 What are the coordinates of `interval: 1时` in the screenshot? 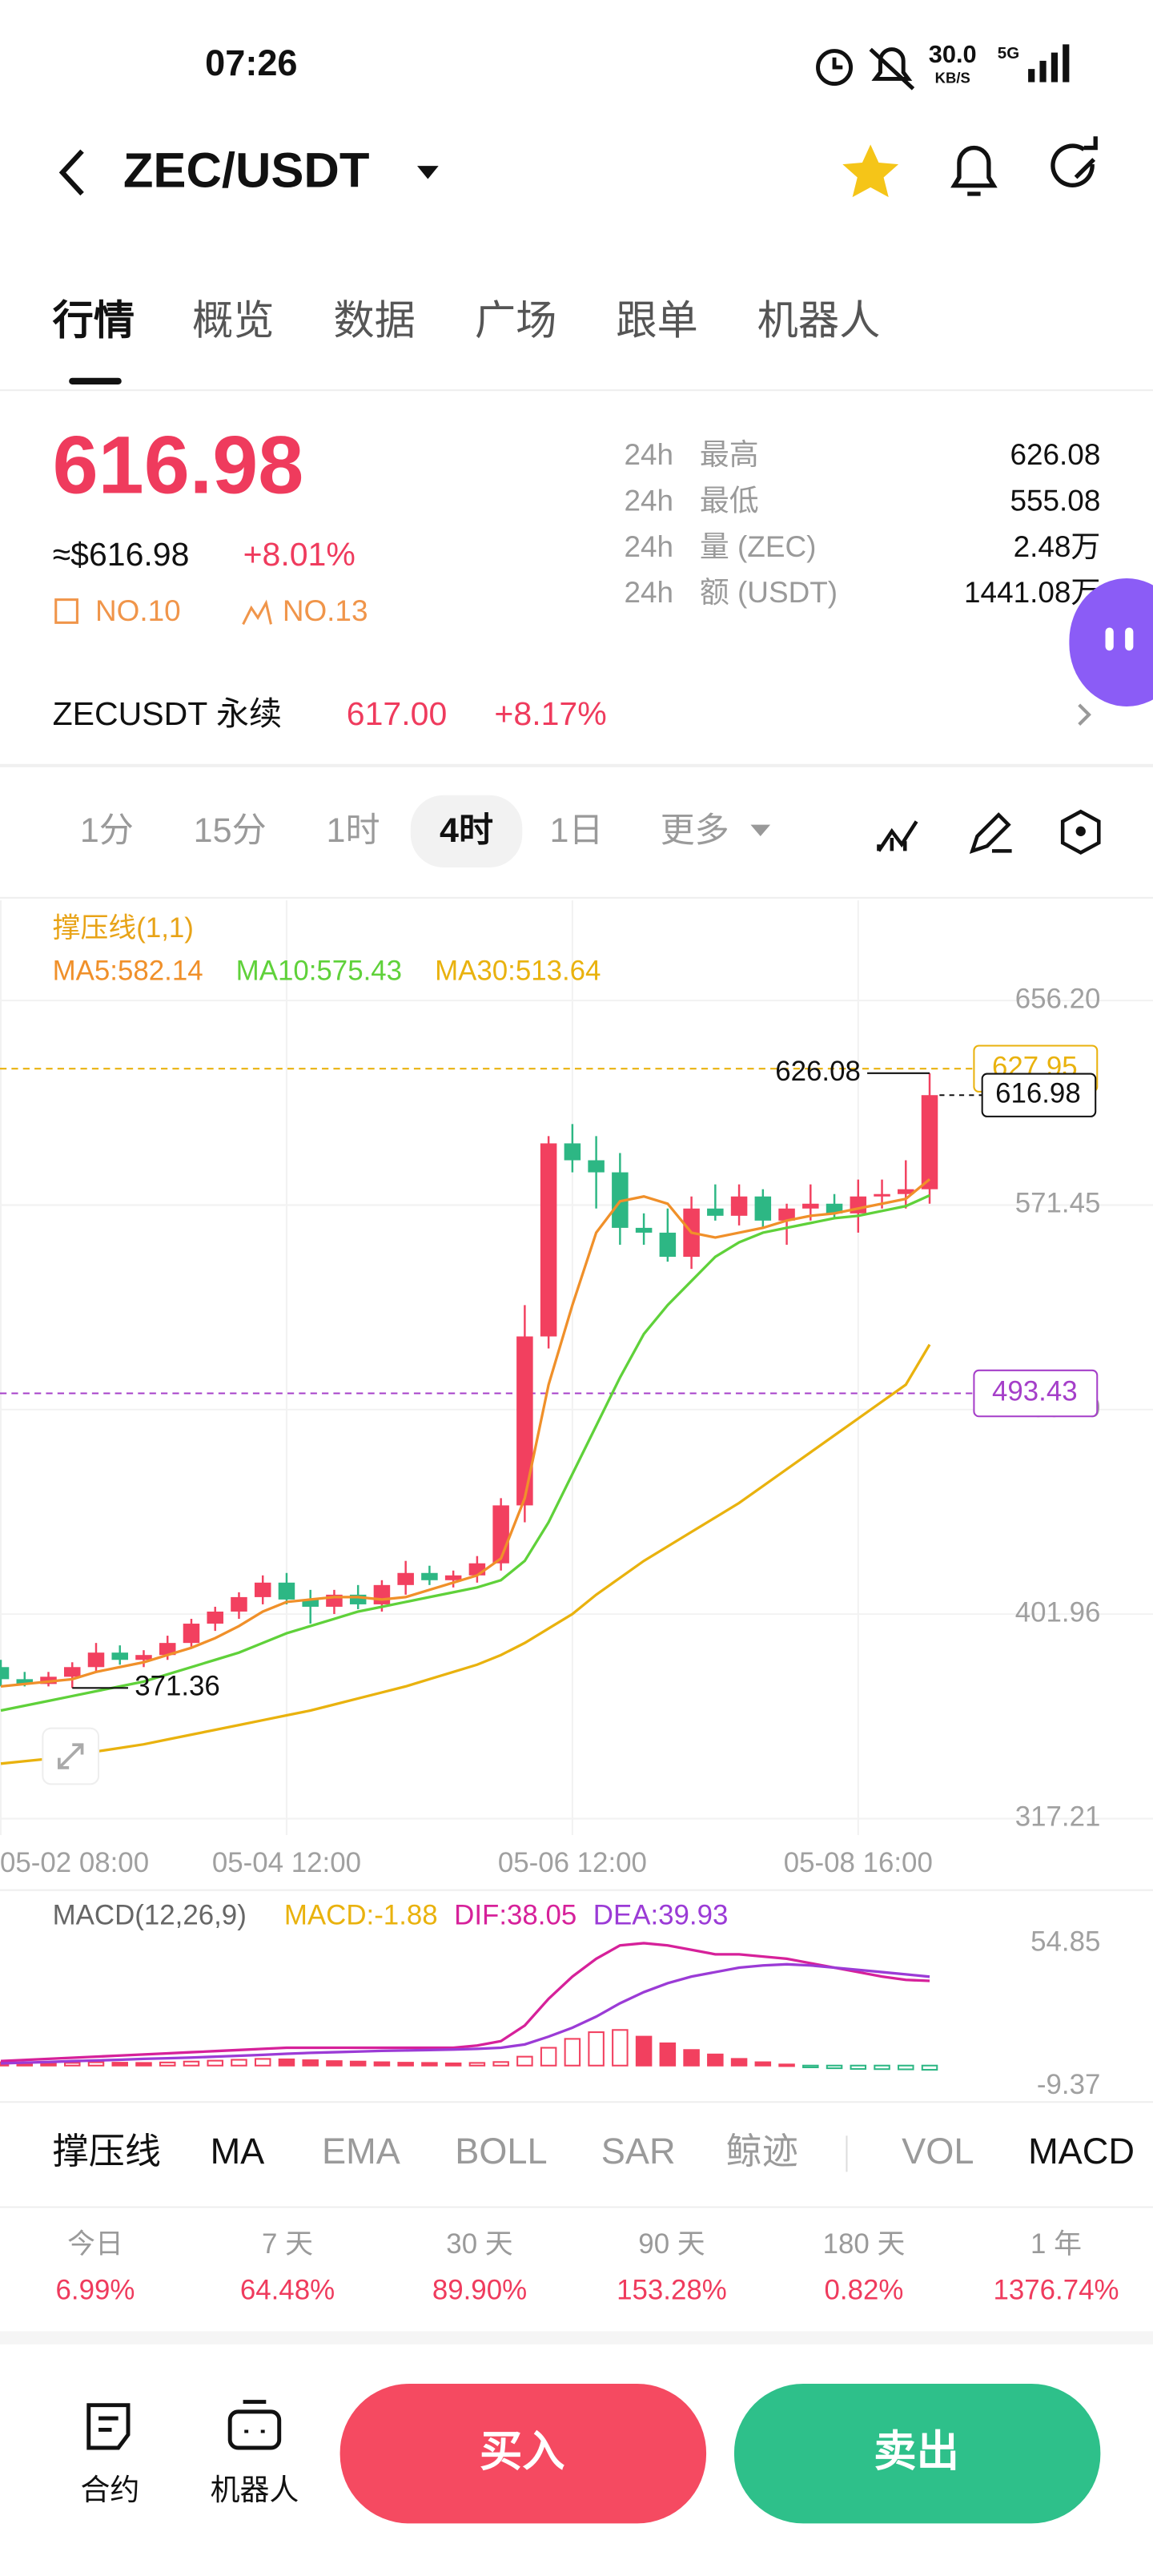 It's located at (354, 831).